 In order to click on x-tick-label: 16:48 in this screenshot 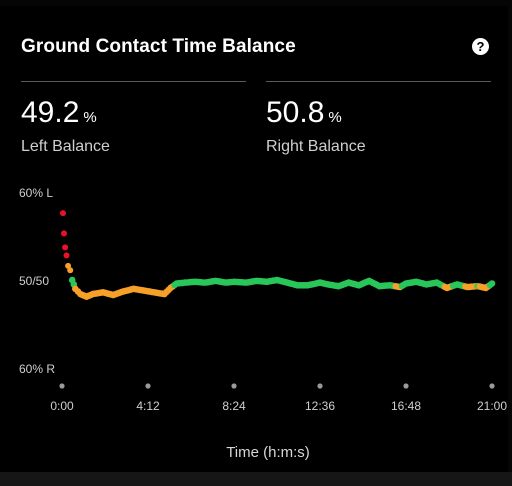, I will do `click(406, 406)`.